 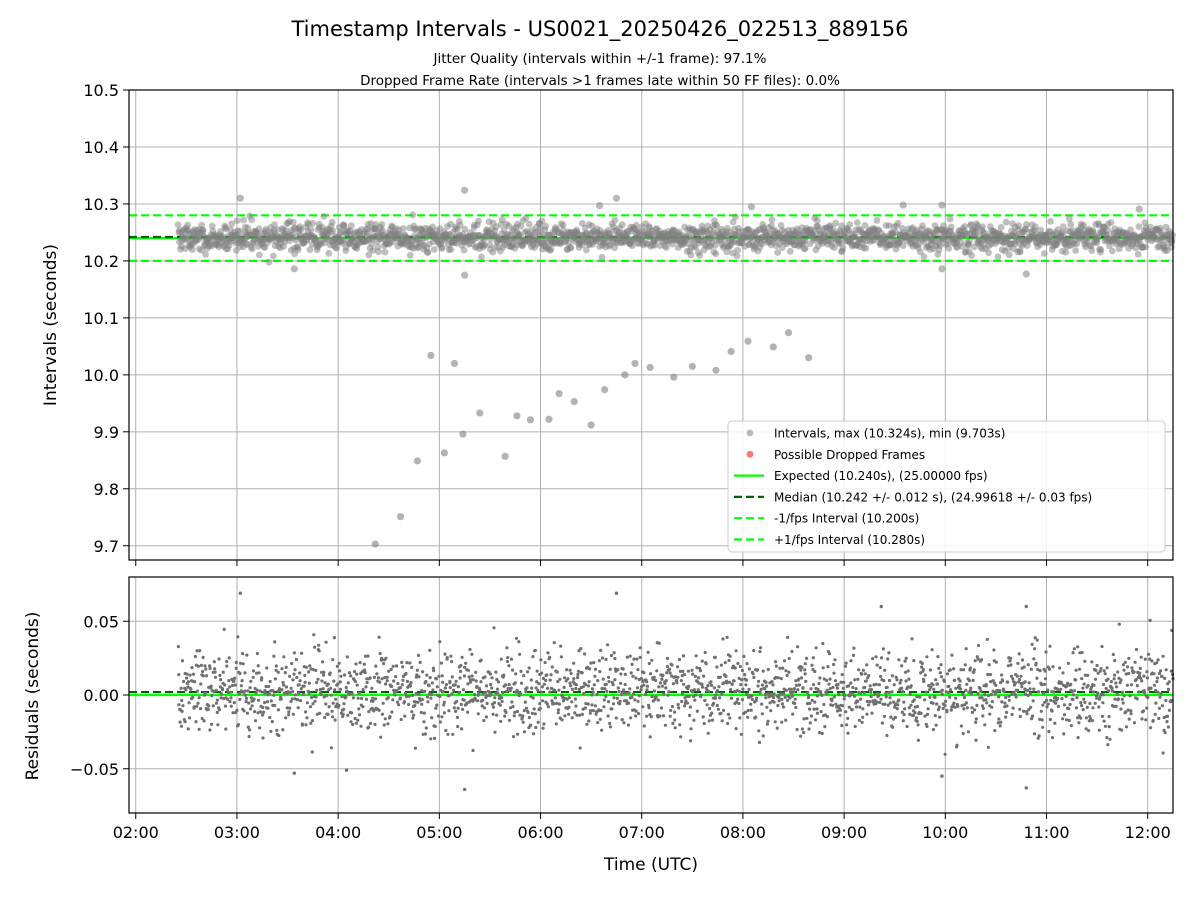 What do you see at coordinates (1026, 274) in the screenshot?
I see `interval-point-notable` at bounding box center [1026, 274].